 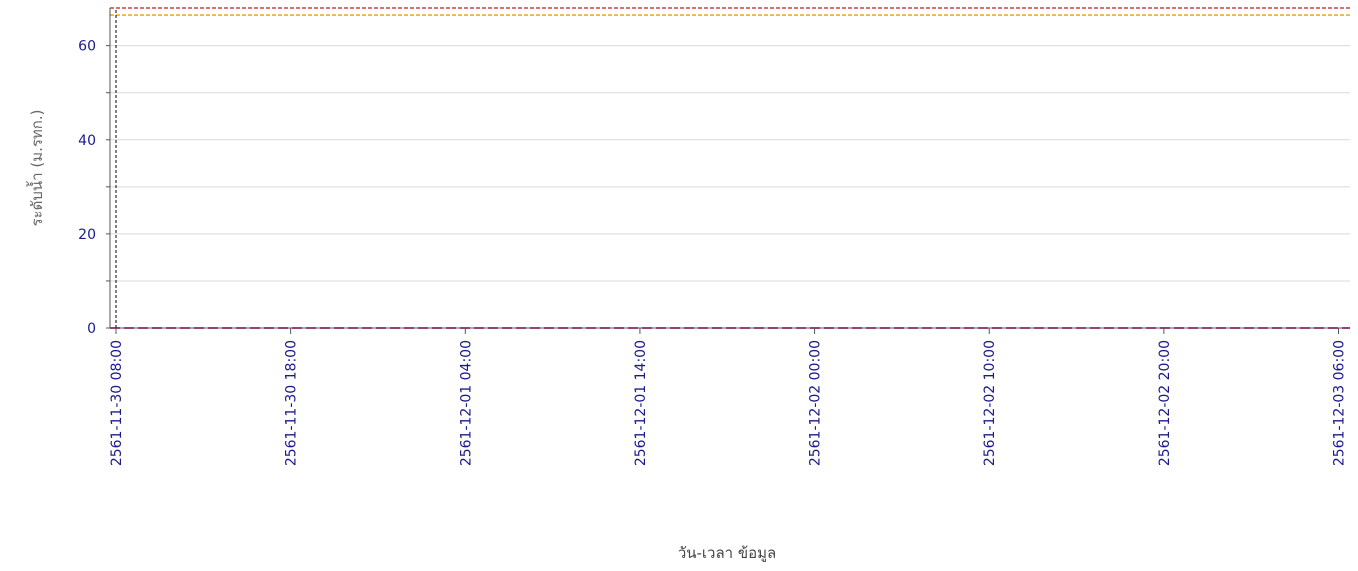 What do you see at coordinates (292, 403) in the screenshot?
I see `x-tick-label: 2561-11-30 18:00` at bounding box center [292, 403].